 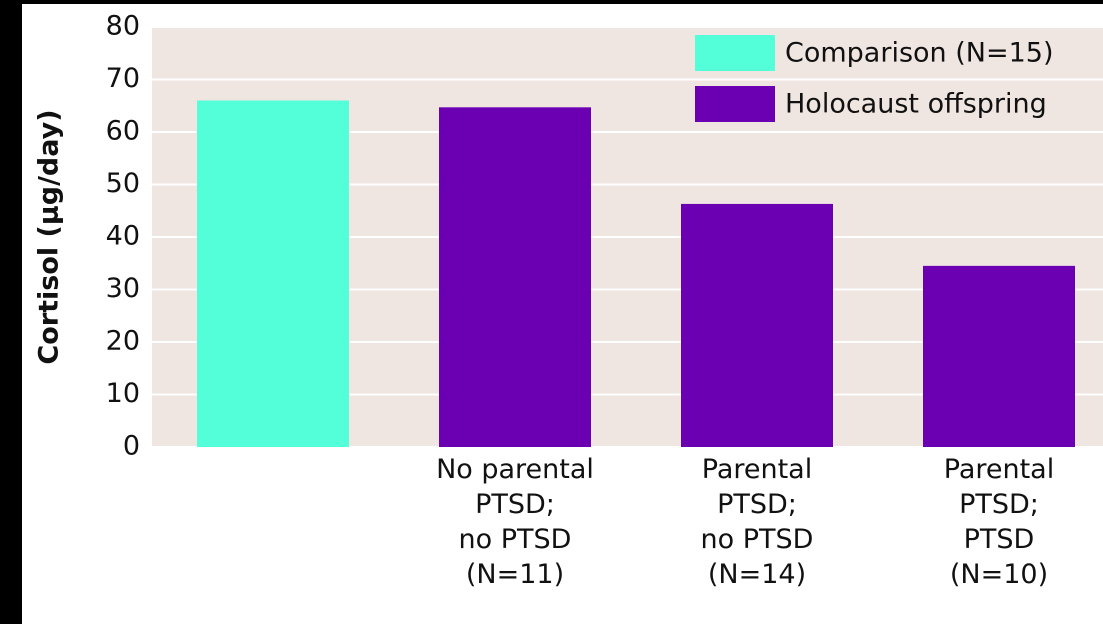 I want to click on x-tick-label: Parental PTSD; no PTSD (N=14), so click(x=757, y=522).